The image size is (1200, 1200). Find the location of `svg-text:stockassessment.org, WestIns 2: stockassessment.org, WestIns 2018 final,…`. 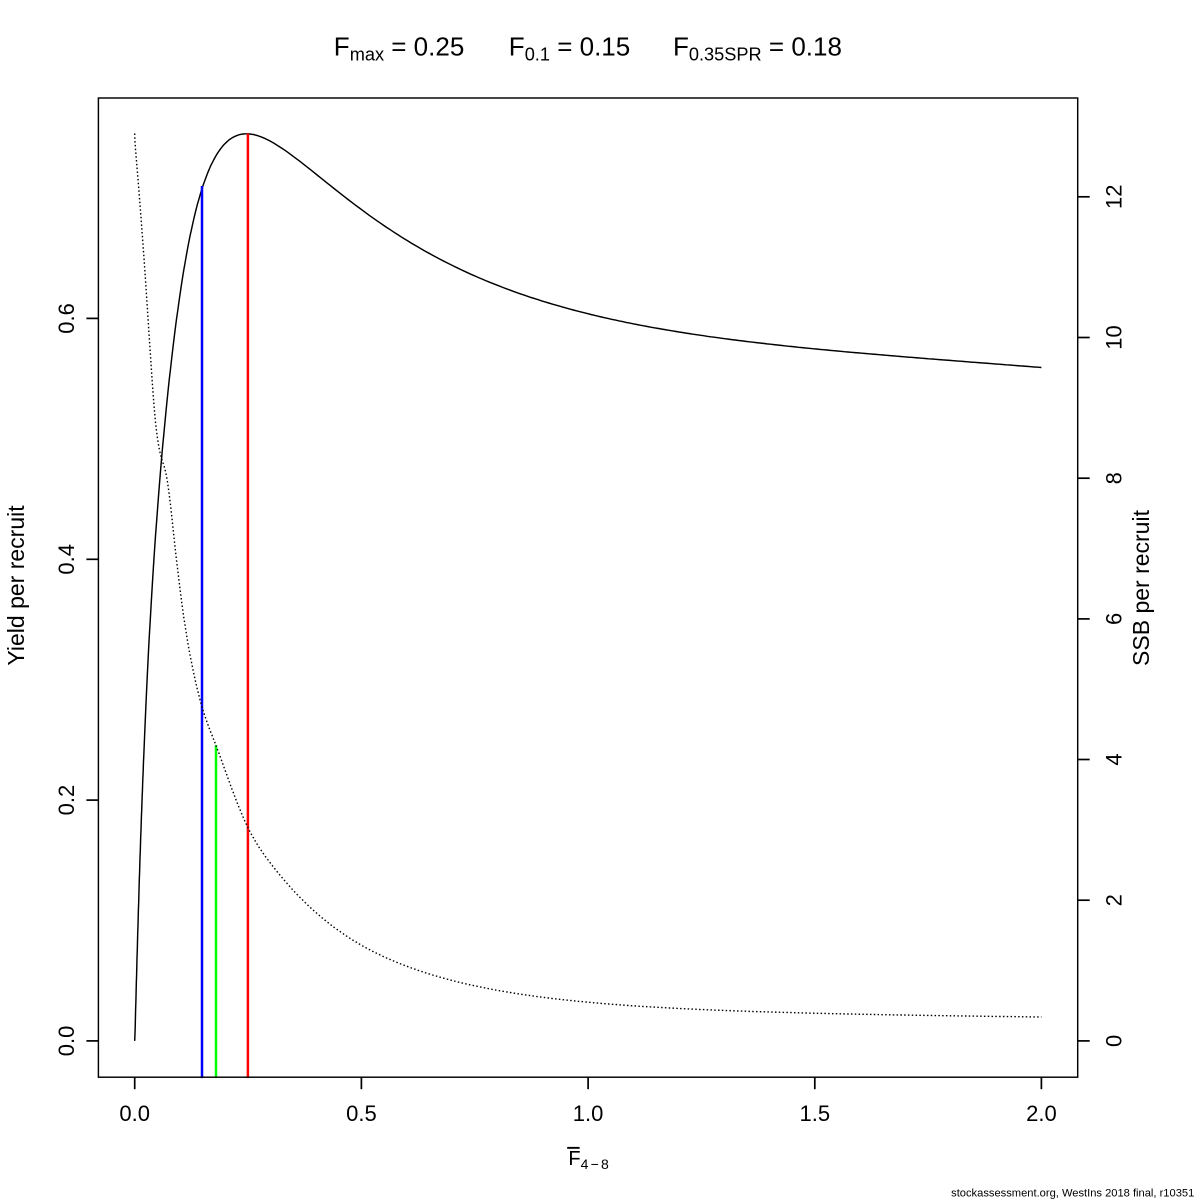

svg-text:stockassessment.org, WestIns 2: stockassessment.org, WestIns 2018 final,… is located at coordinates (1072, 1193).